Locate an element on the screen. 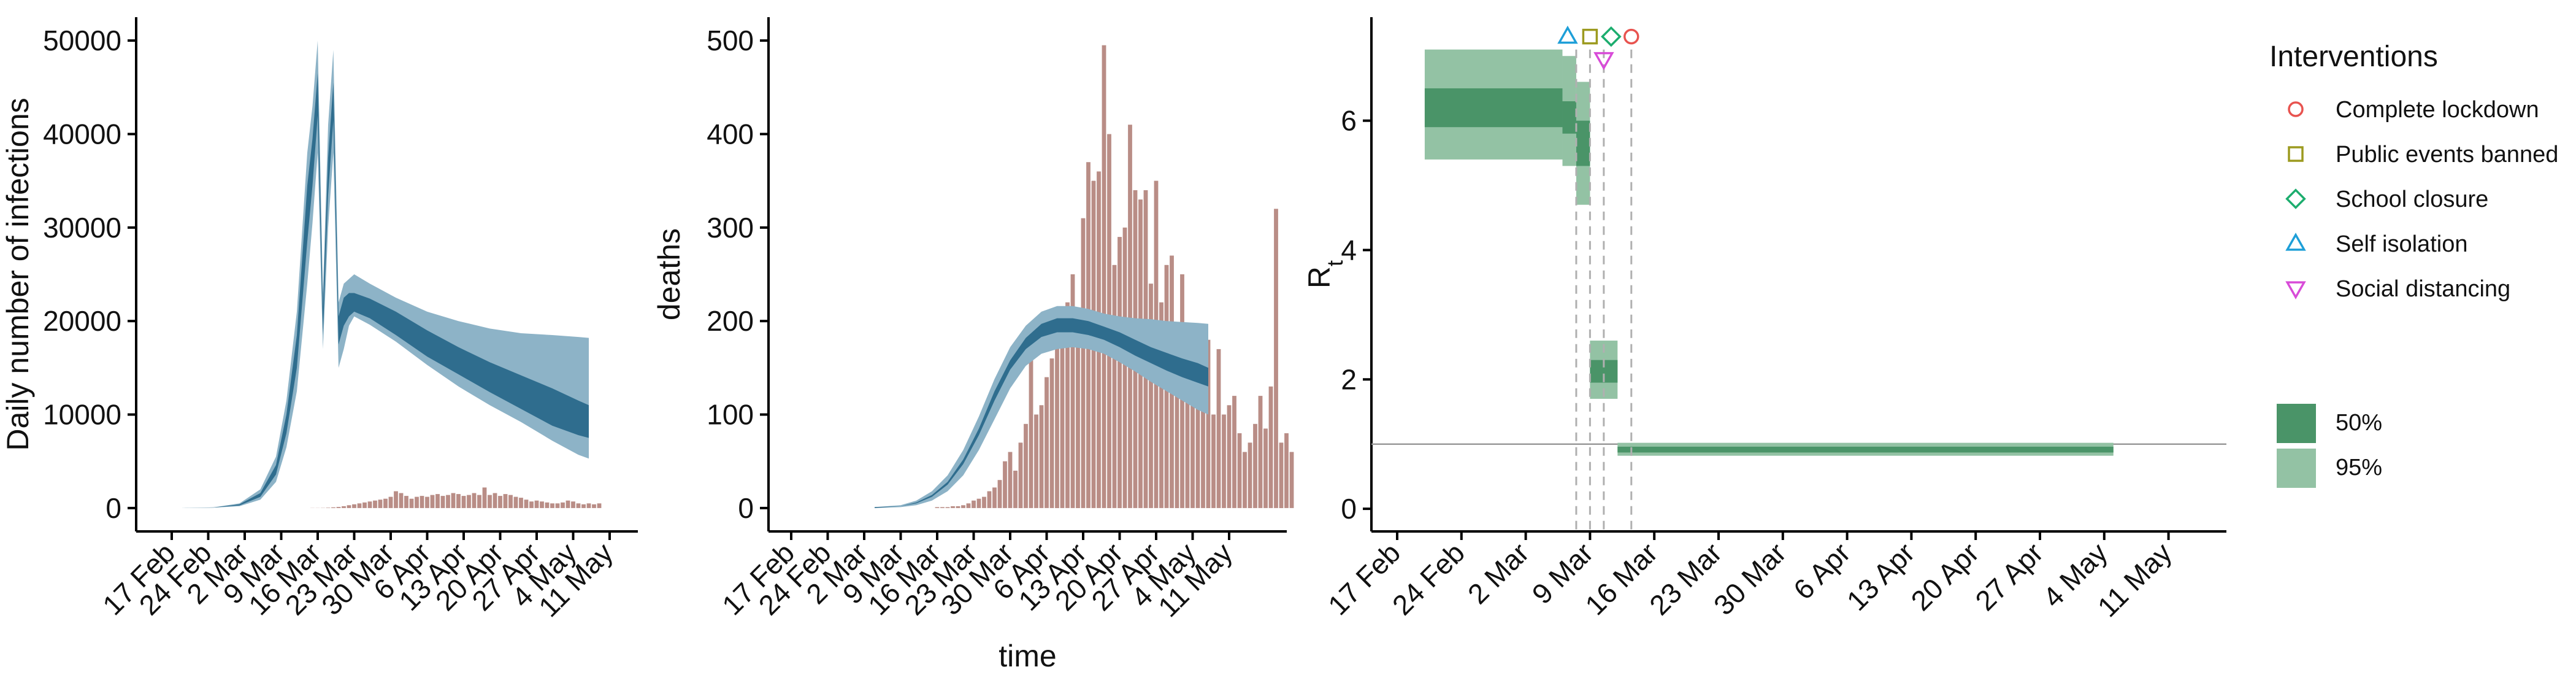  x-tick-label: 13 Apr is located at coordinates (1881, 576).